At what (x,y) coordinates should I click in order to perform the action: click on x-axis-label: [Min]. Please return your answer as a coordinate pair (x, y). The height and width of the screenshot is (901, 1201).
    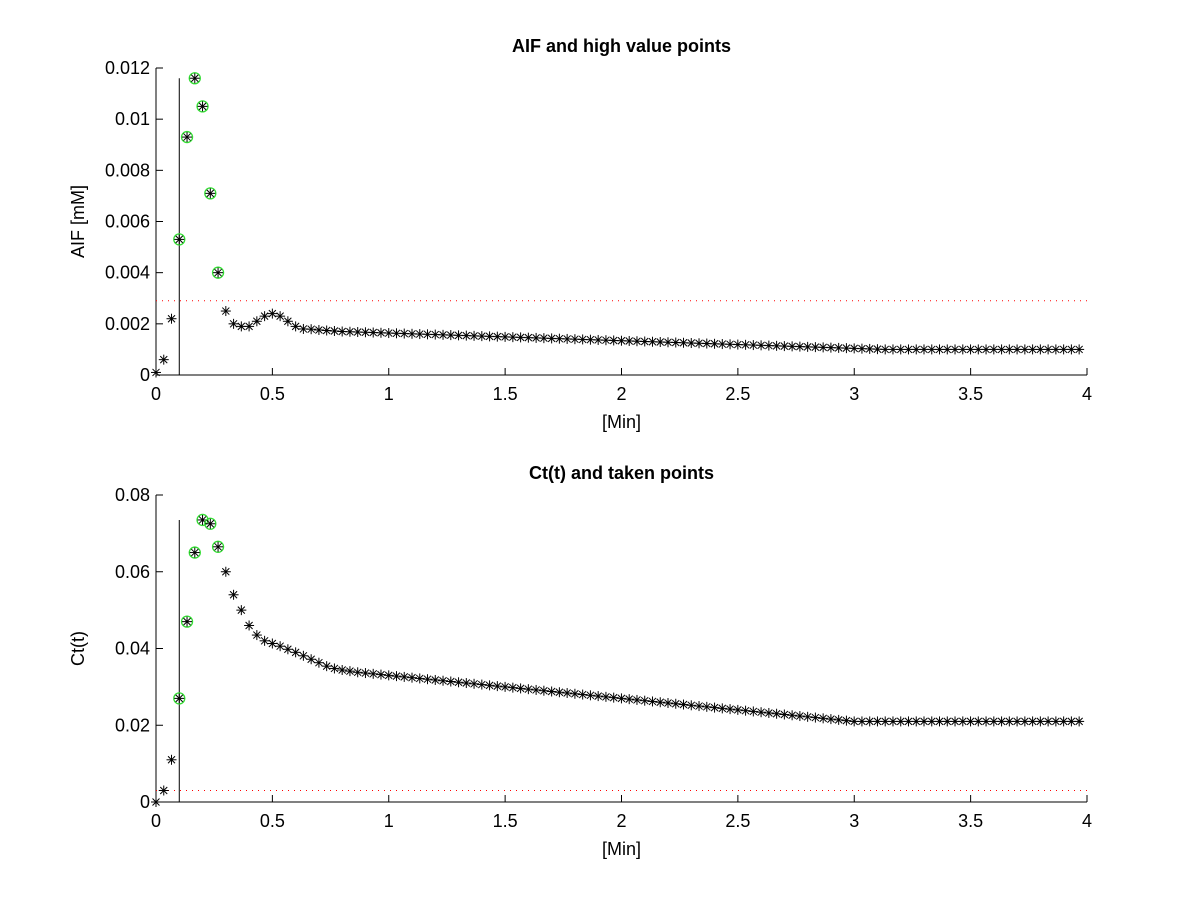
    Looking at the image, I should click on (621, 849).